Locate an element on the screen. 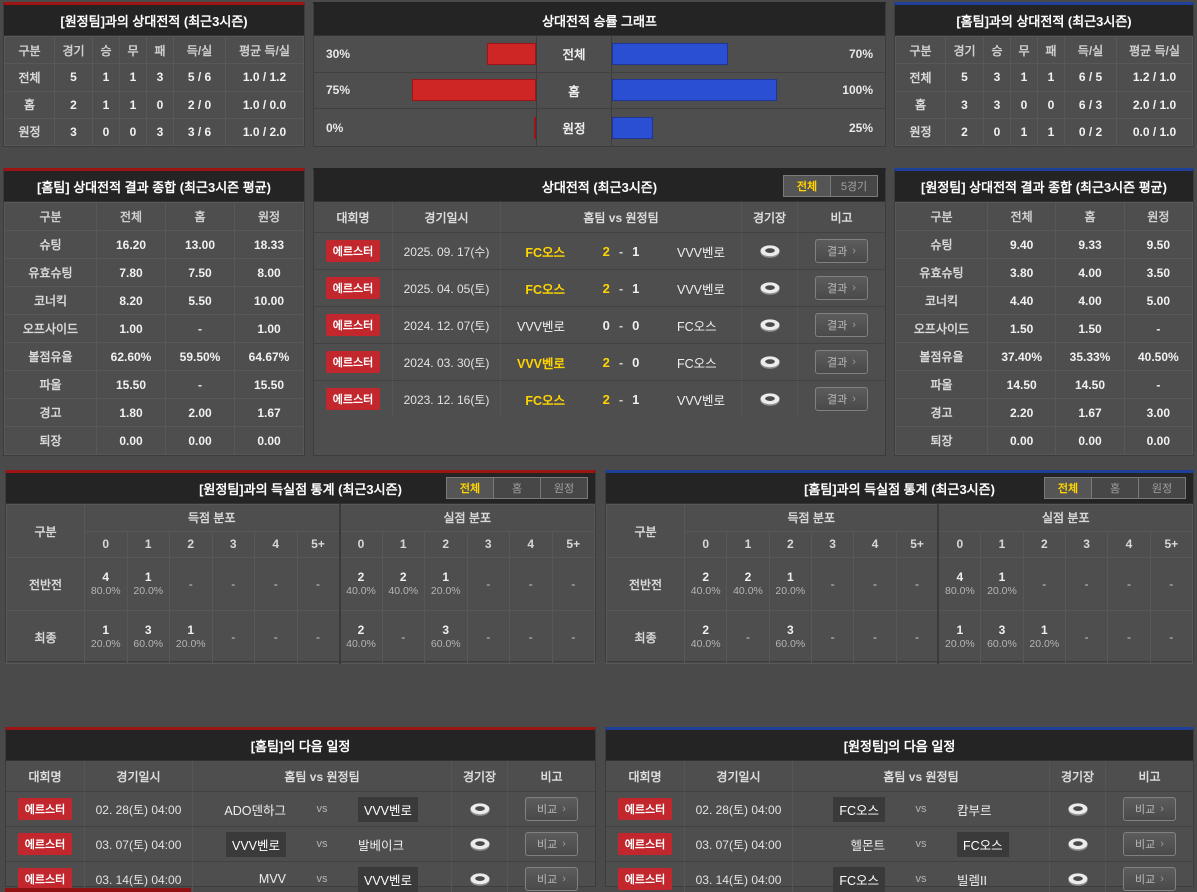  panel-title: [홈팀]과의 득실점 통계 (최근3시즌) is located at coordinates (899, 489).